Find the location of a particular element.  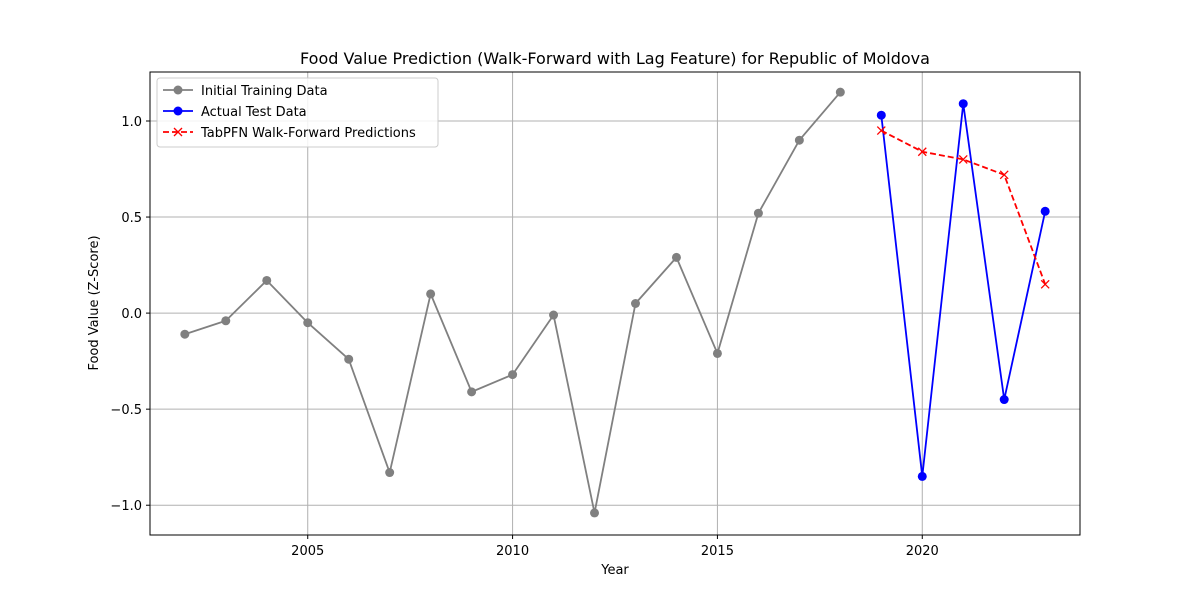

legend-box is located at coordinates (297, 112).